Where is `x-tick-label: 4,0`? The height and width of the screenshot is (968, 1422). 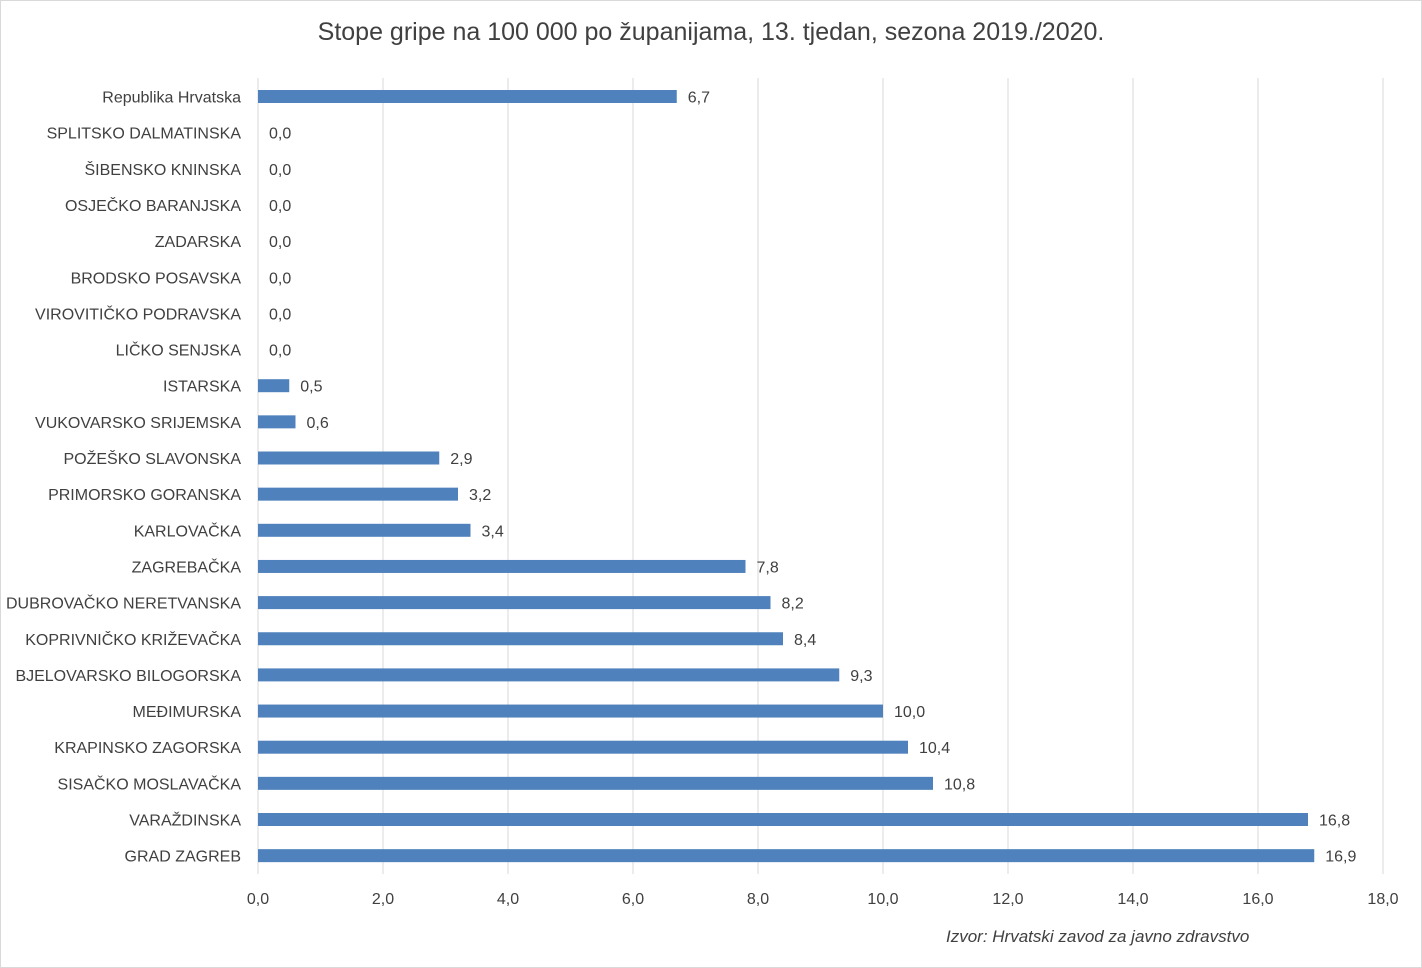
x-tick-label: 4,0 is located at coordinates (508, 899).